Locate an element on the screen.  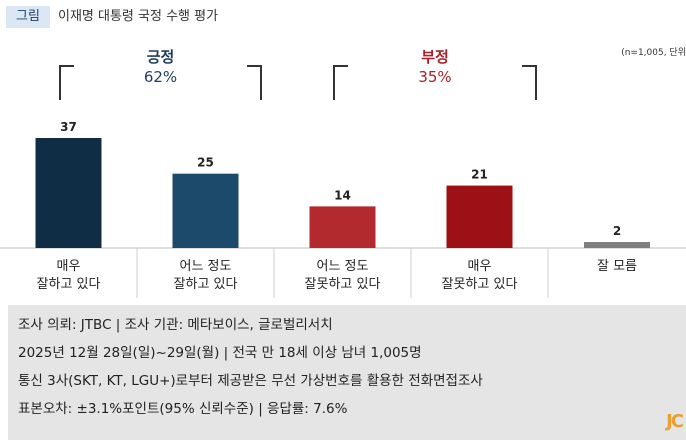
bar-value-label: 2 is located at coordinates (617, 231).